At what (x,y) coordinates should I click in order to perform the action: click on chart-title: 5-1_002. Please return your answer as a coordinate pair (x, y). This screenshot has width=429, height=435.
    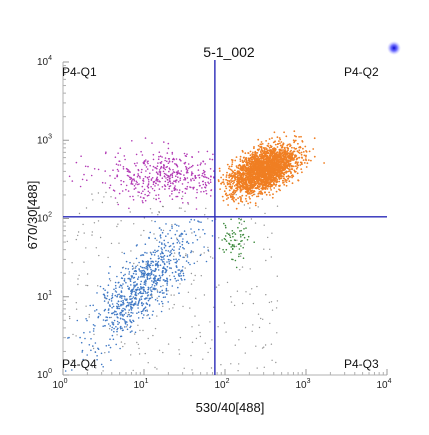
    Looking at the image, I should click on (229, 52).